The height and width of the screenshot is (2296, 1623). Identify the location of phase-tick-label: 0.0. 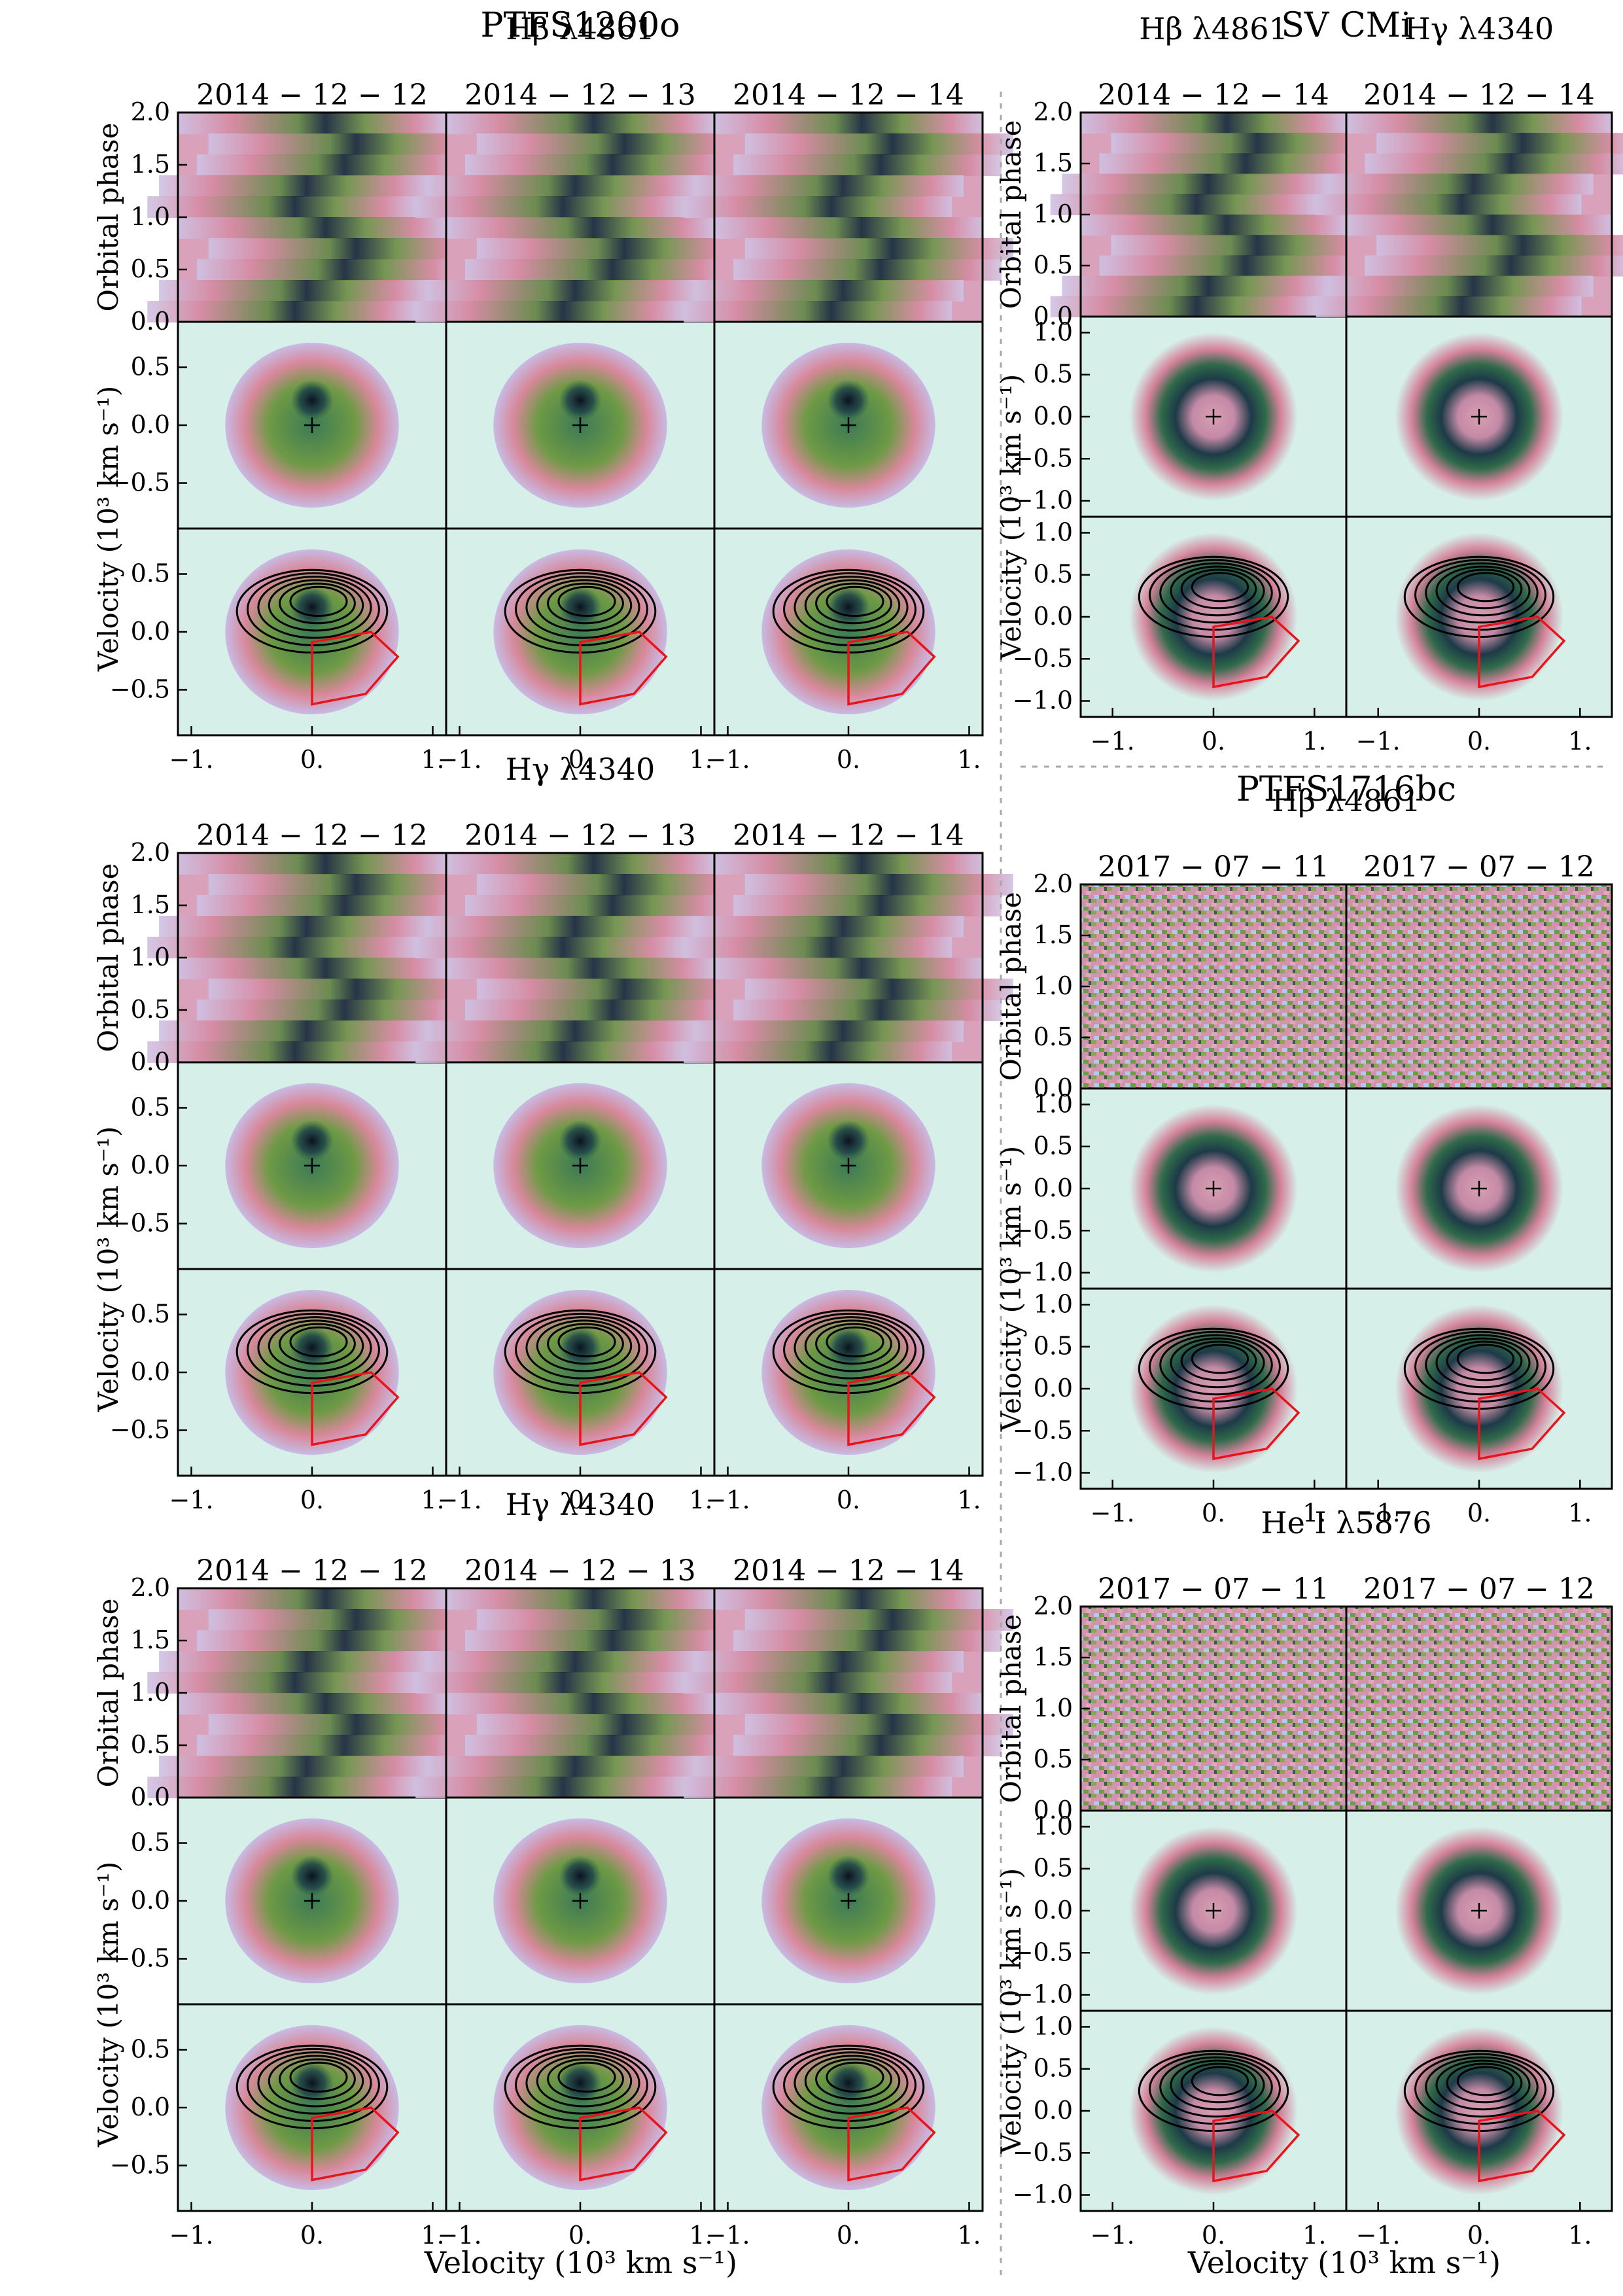
(151, 1061).